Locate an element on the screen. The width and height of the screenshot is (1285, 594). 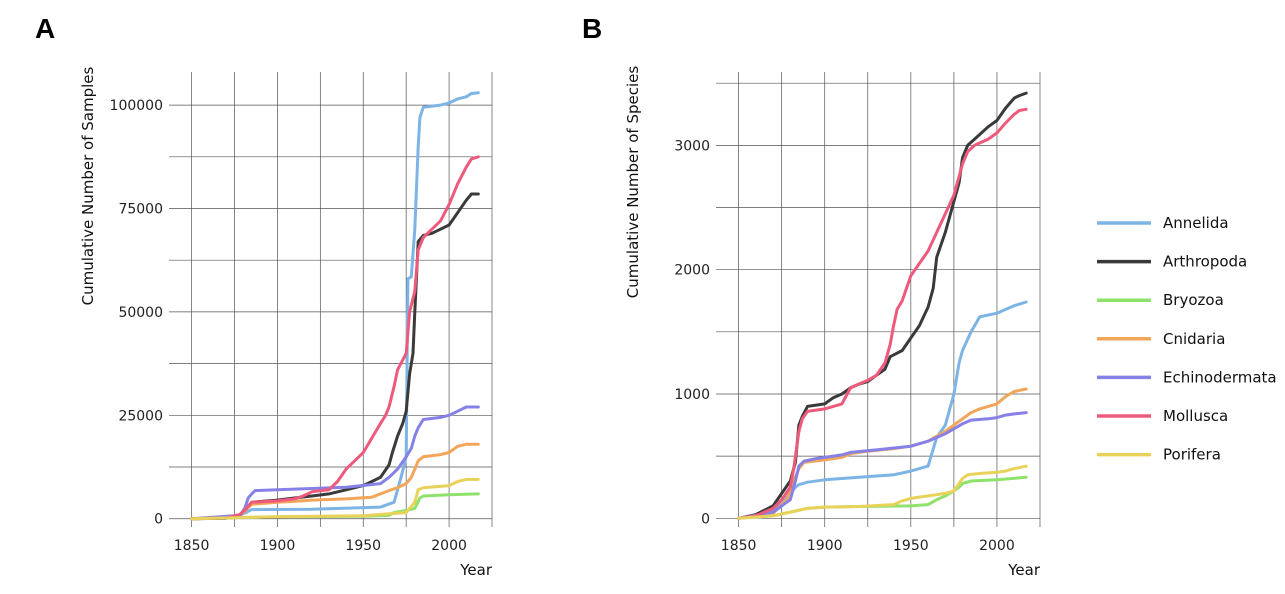
series-line-cnidaria is located at coordinates (335, 481).